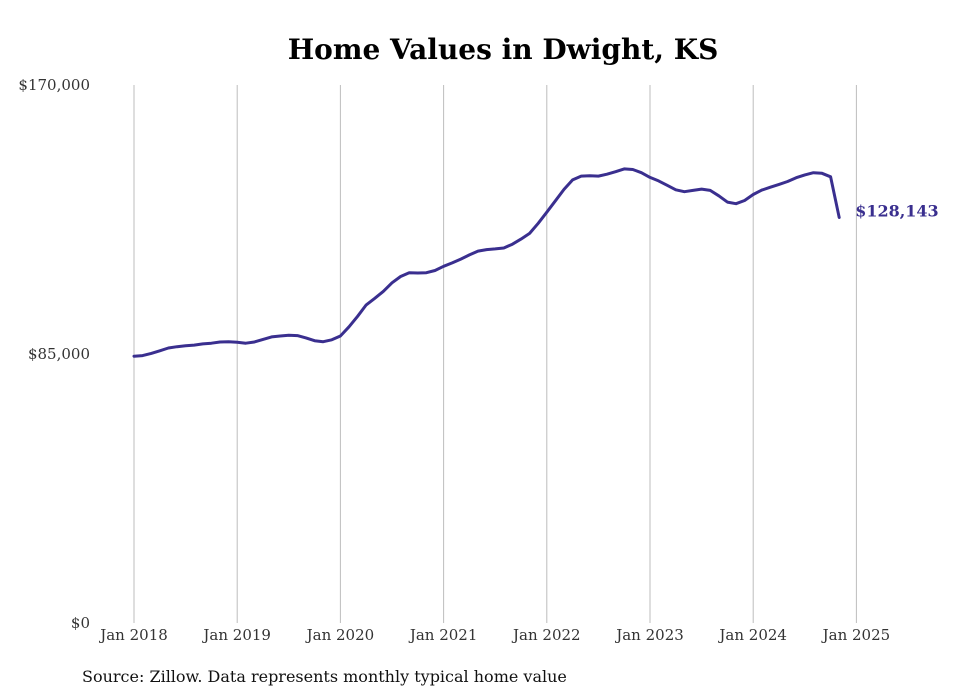  What do you see at coordinates (236, 635) in the screenshot?
I see `x-tick-label: Jan 2019` at bounding box center [236, 635].